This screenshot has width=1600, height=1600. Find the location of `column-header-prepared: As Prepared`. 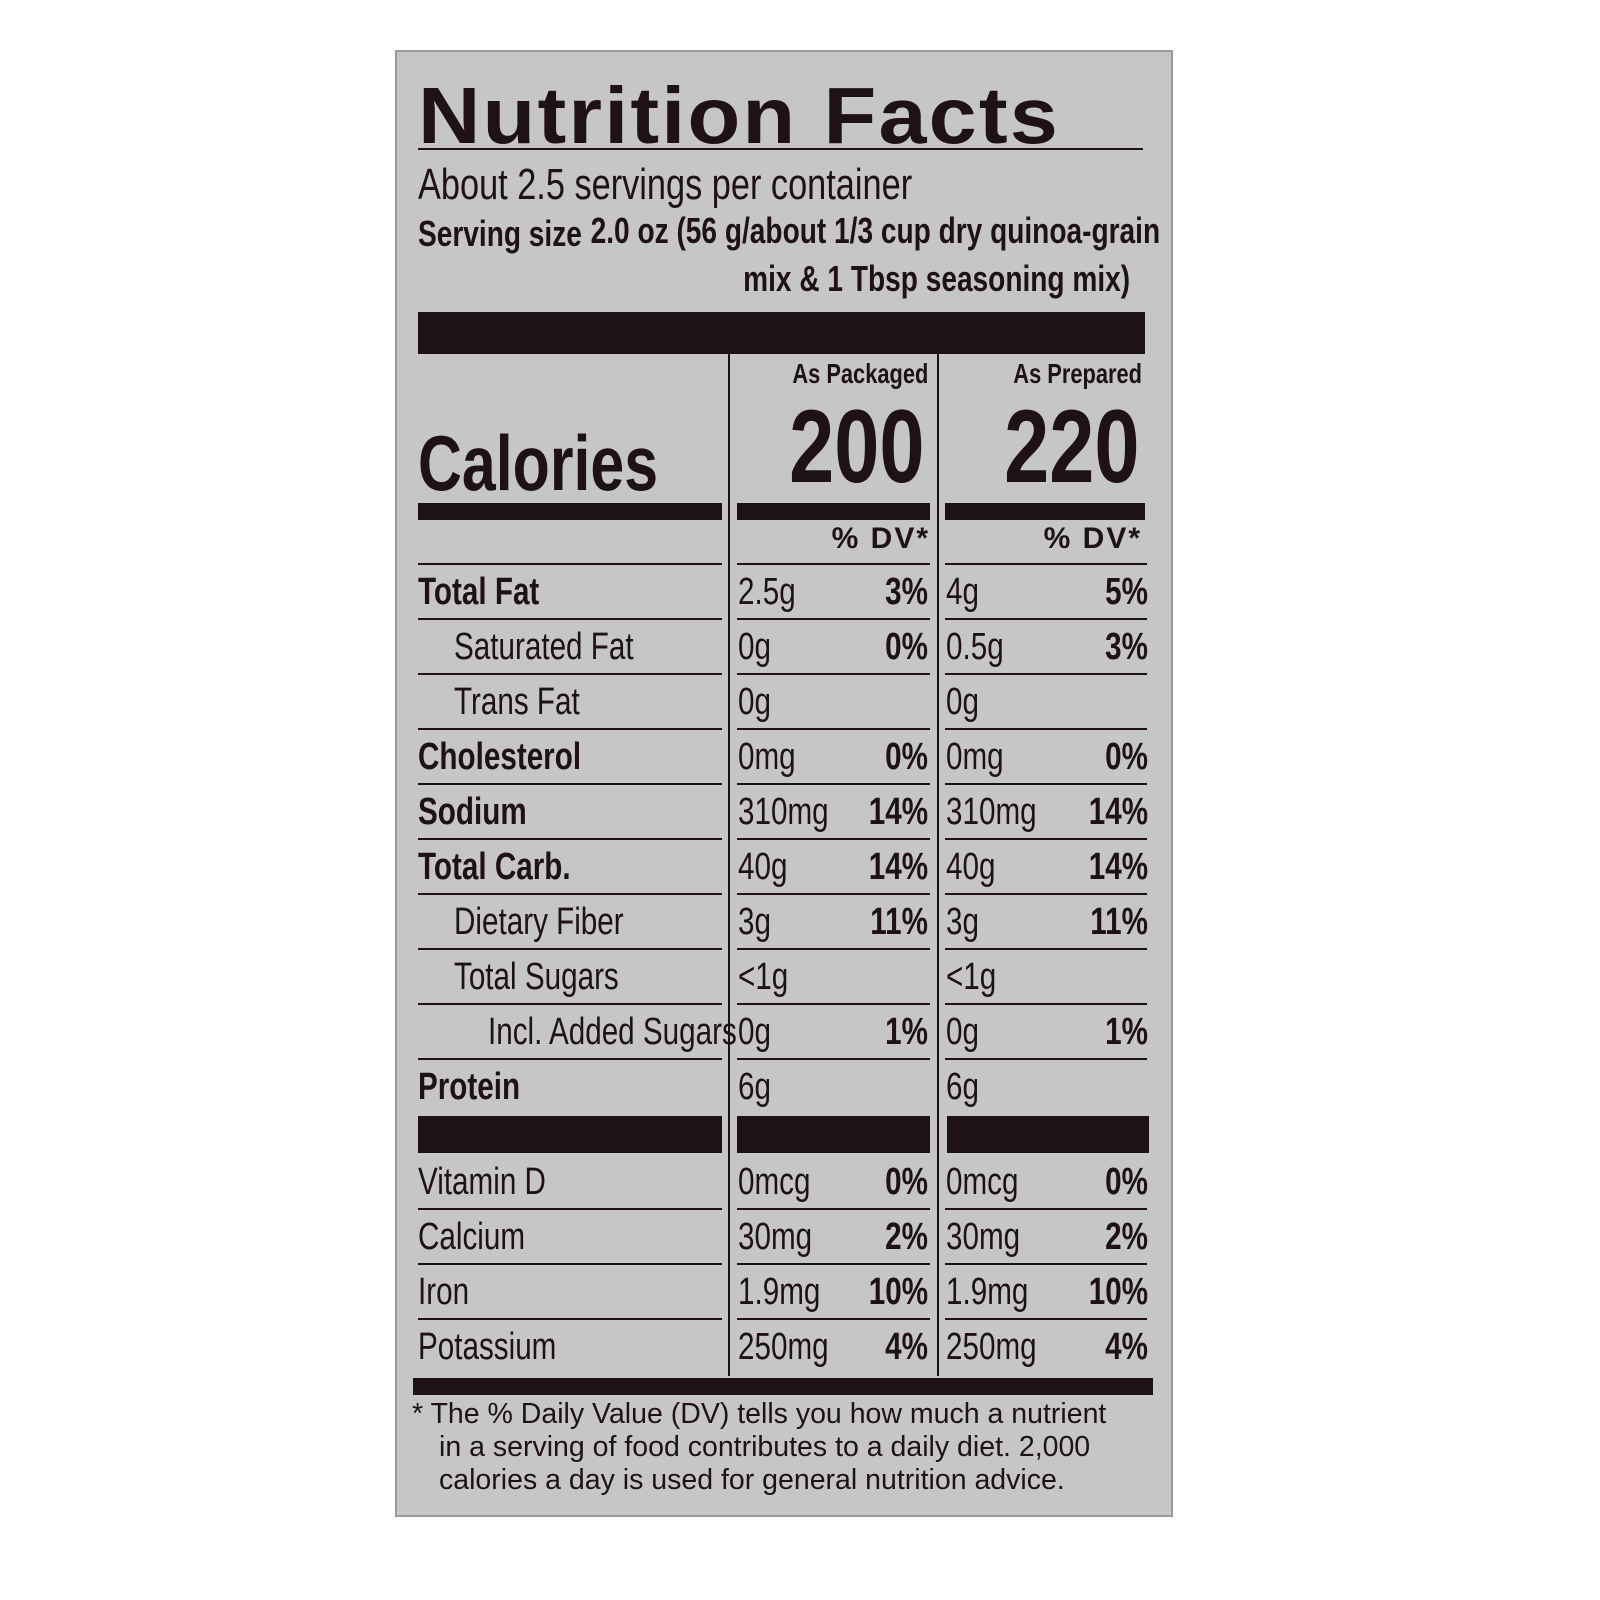

column-header-prepared: As Prepared is located at coordinates (1059, 374).